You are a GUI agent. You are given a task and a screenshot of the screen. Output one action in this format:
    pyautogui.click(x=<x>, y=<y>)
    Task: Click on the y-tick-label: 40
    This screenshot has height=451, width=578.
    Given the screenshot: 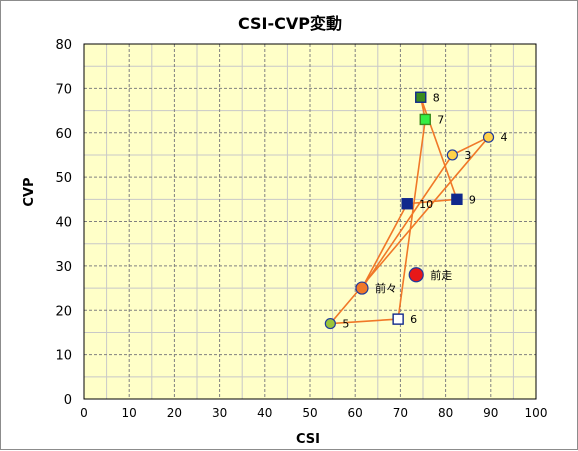 What is the action you would take?
    pyautogui.click(x=63, y=223)
    